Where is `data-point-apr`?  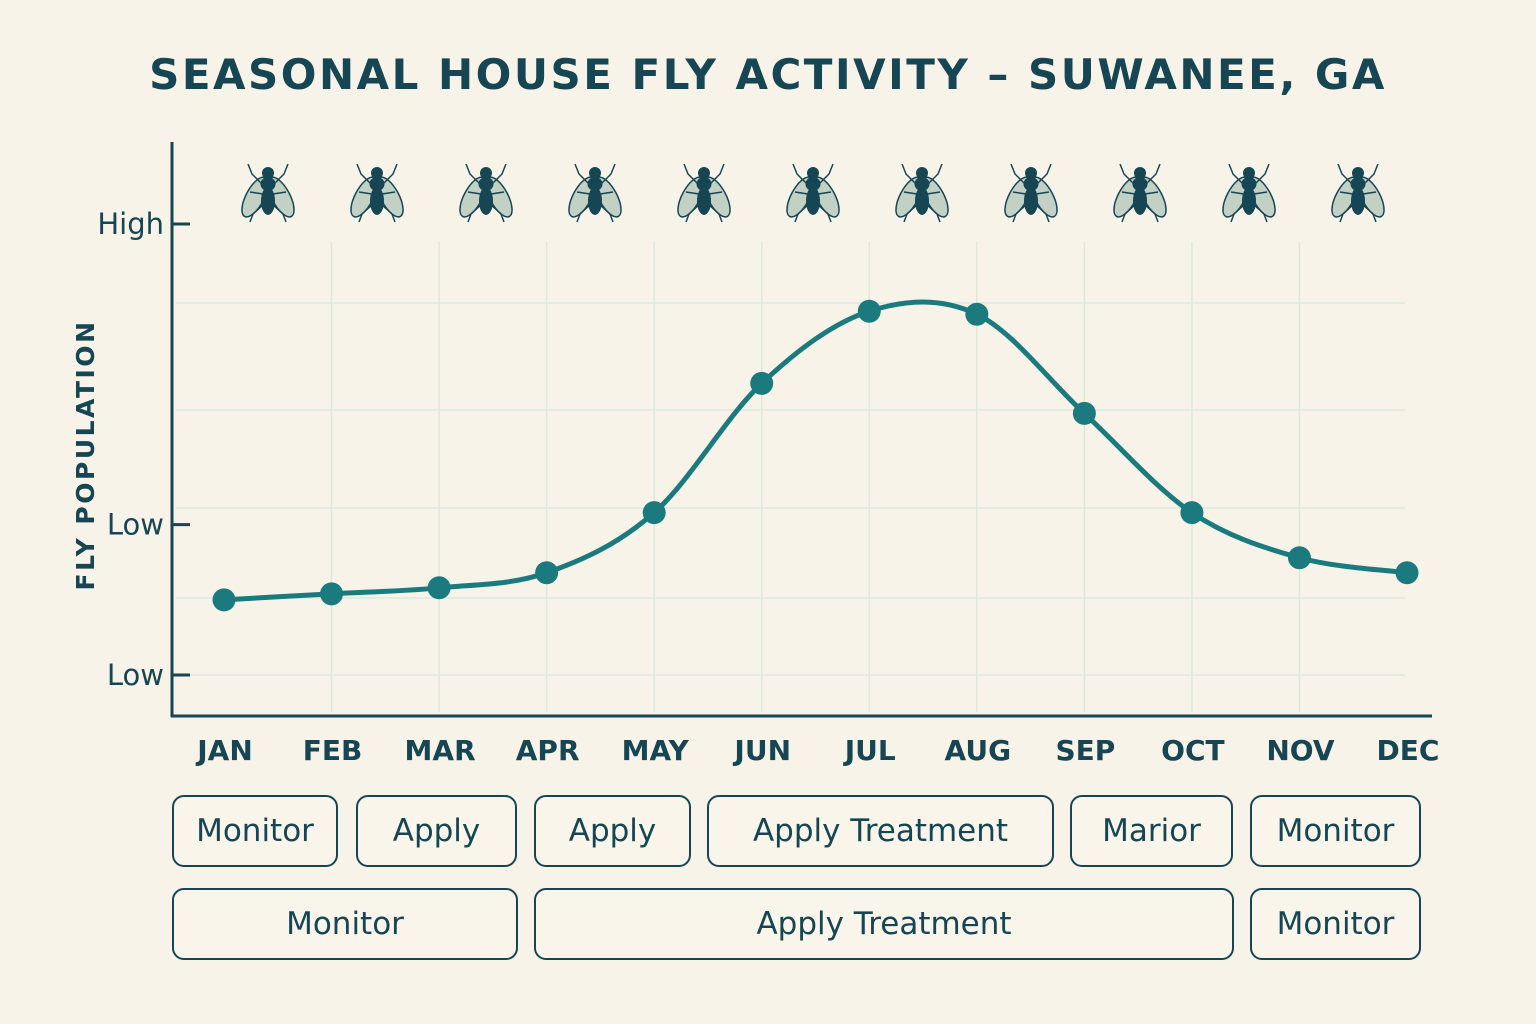
data-point-apr is located at coordinates (547, 573).